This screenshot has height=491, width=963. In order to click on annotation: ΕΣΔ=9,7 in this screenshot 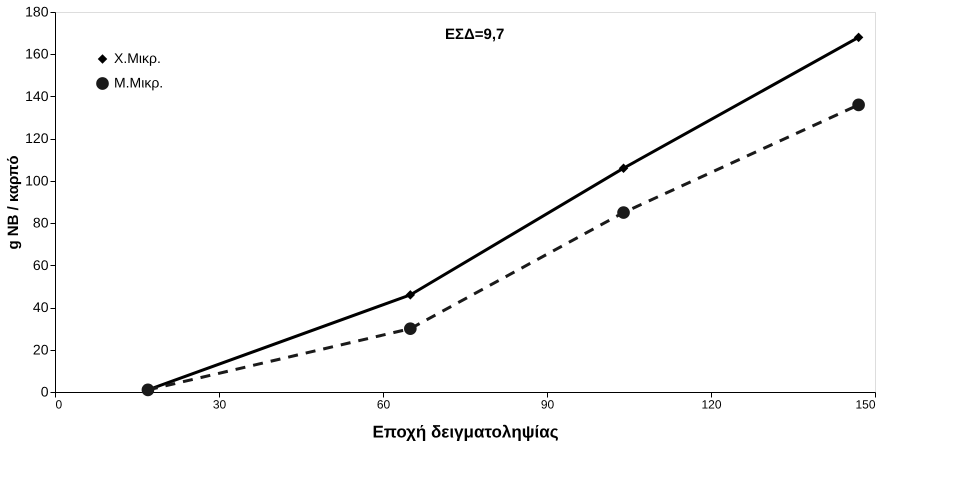, I will do `click(474, 34)`.